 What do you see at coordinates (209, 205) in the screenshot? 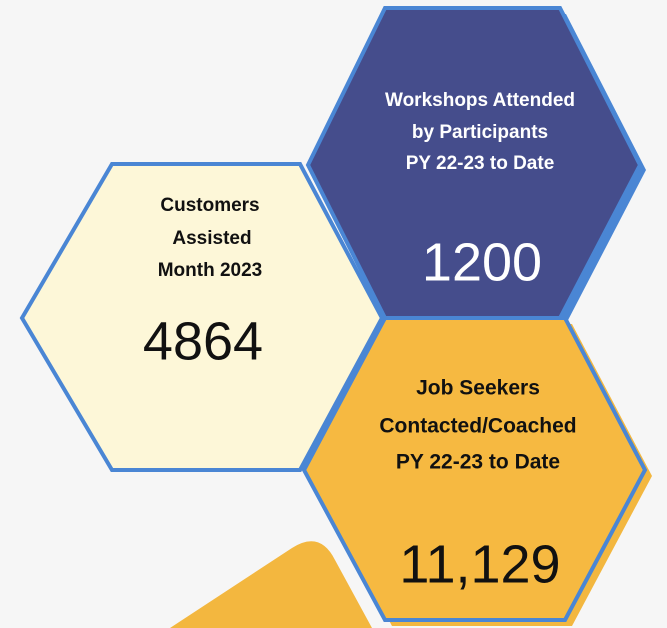
I see `label-line: Customers` at bounding box center [209, 205].